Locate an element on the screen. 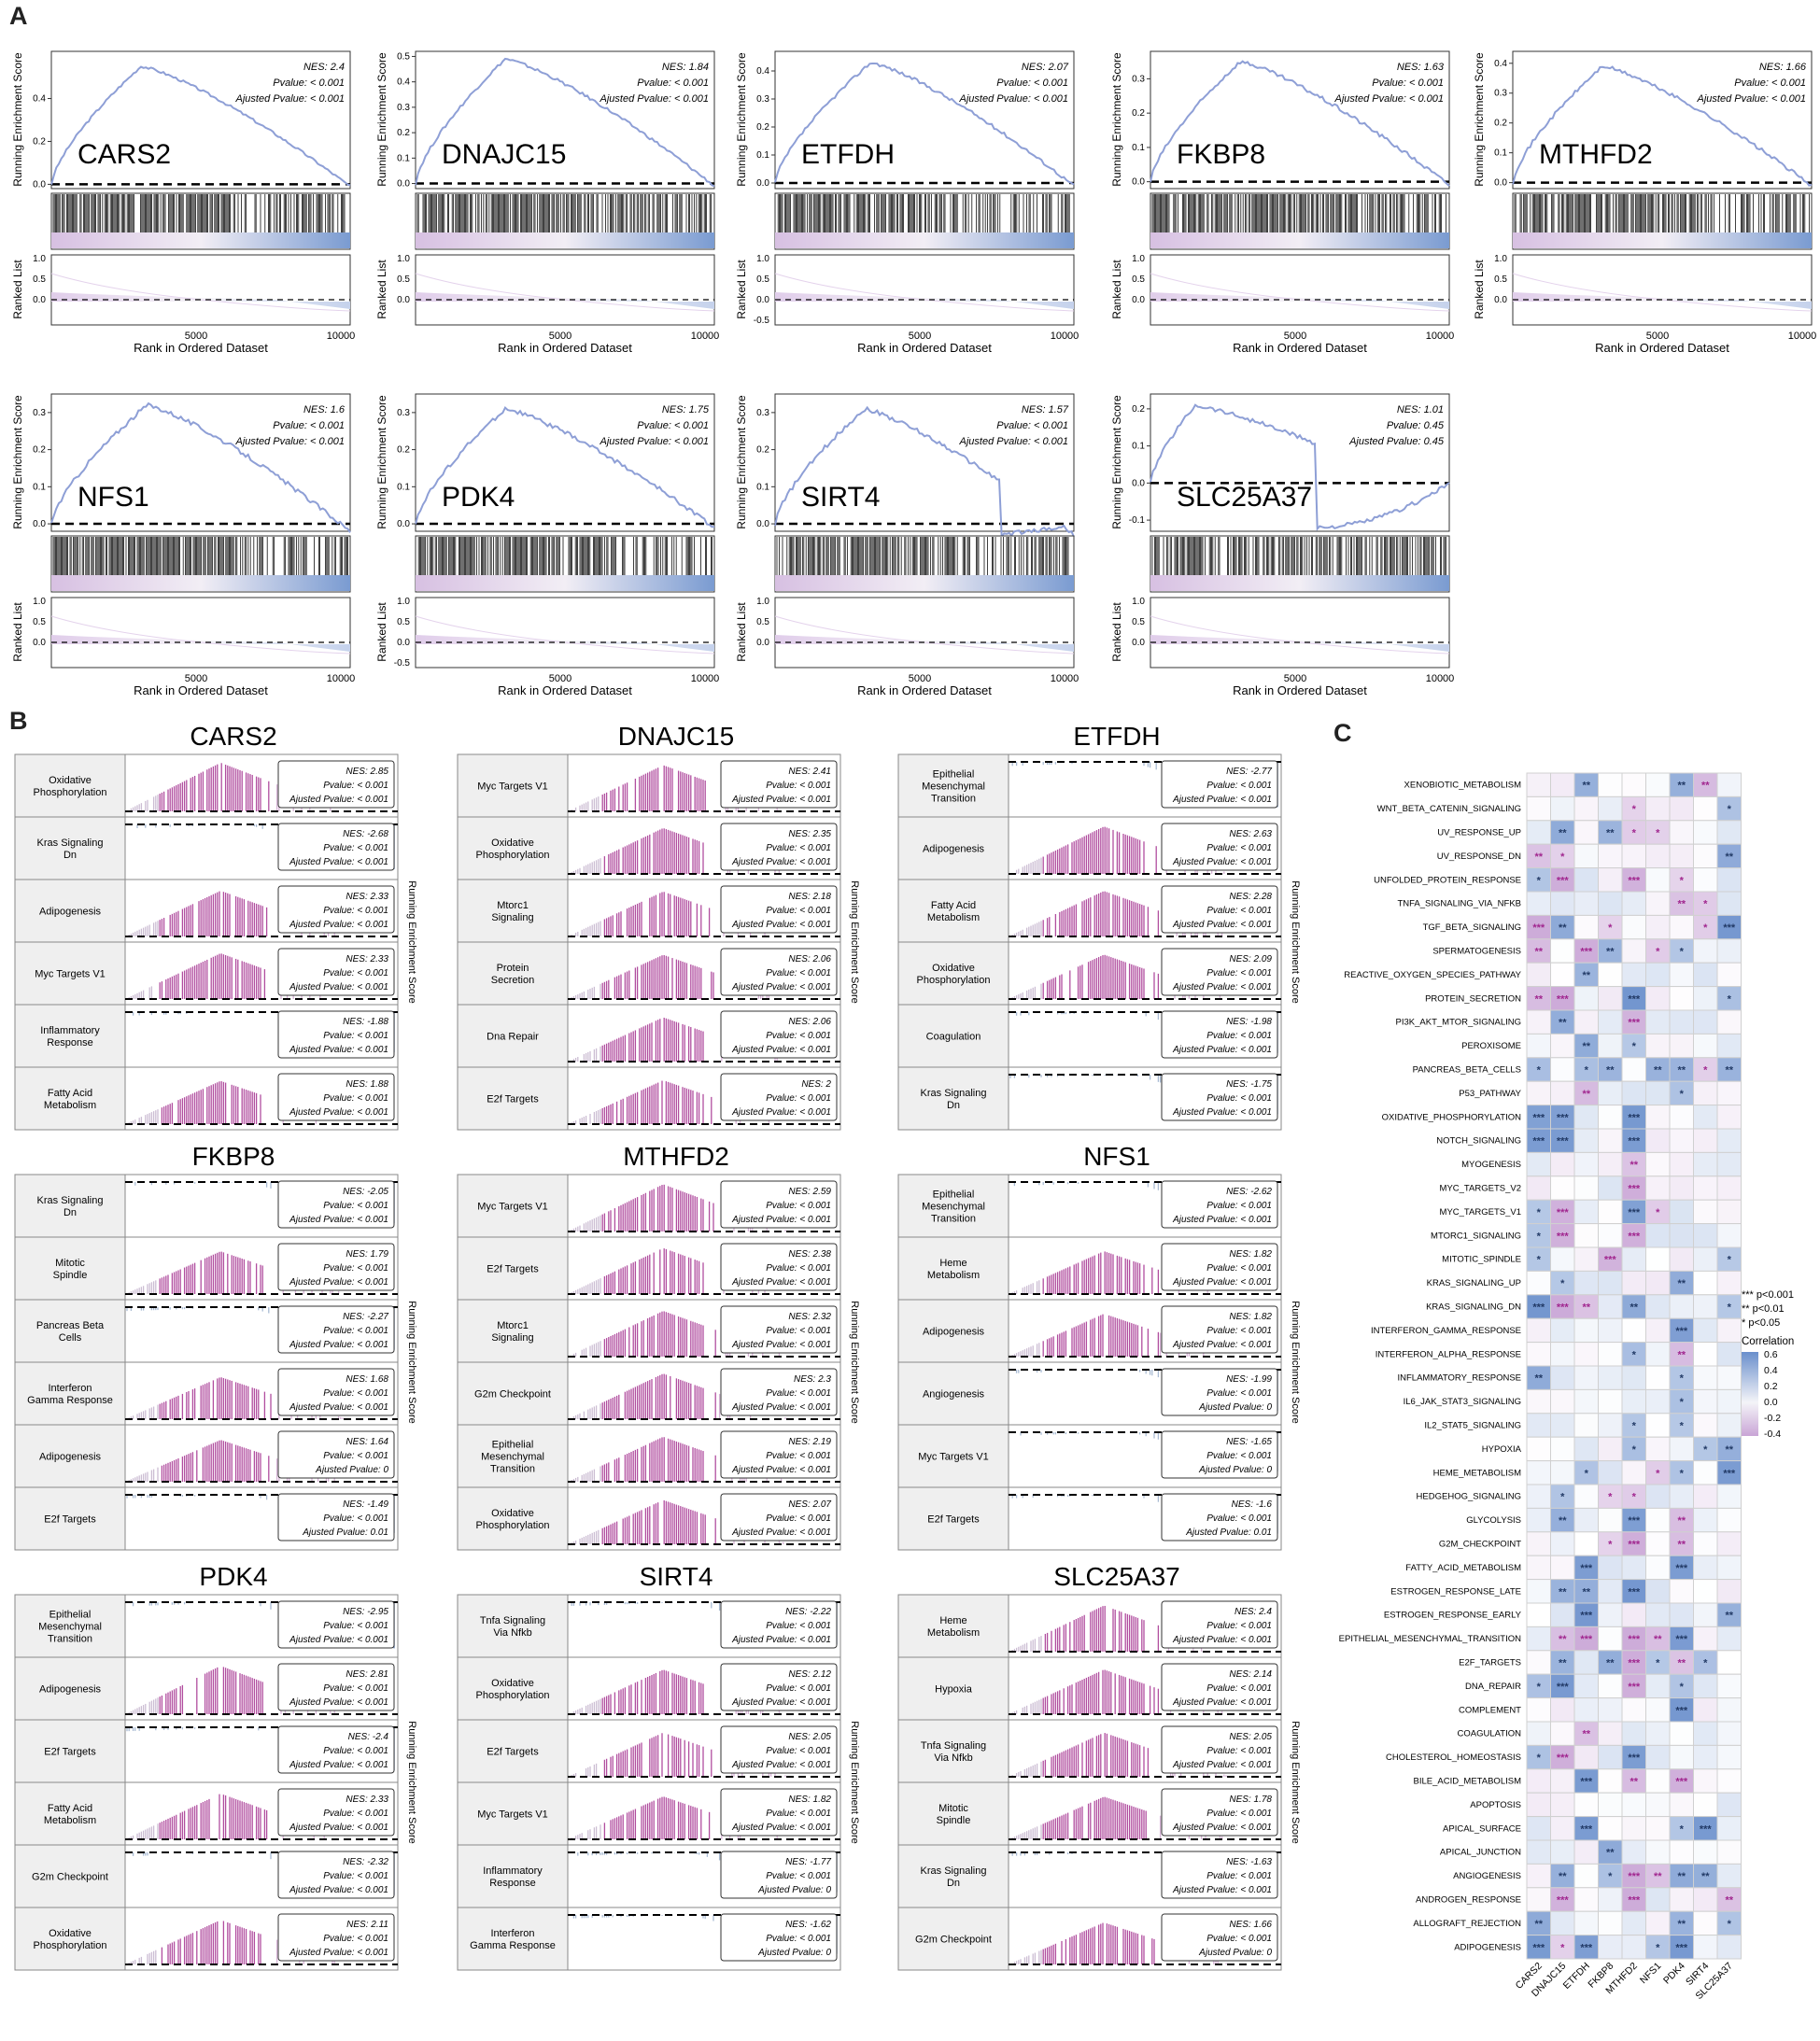 The width and height of the screenshot is (1820, 2041). color-band is located at coordinates (924, 583).